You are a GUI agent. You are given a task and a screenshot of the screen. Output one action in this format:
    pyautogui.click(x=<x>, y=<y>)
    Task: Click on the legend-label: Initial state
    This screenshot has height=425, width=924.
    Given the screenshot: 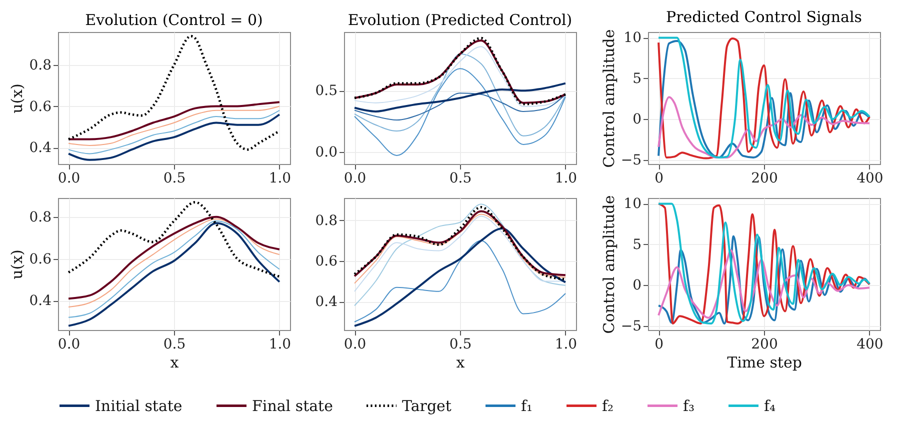 What is the action you would take?
    pyautogui.click(x=138, y=405)
    